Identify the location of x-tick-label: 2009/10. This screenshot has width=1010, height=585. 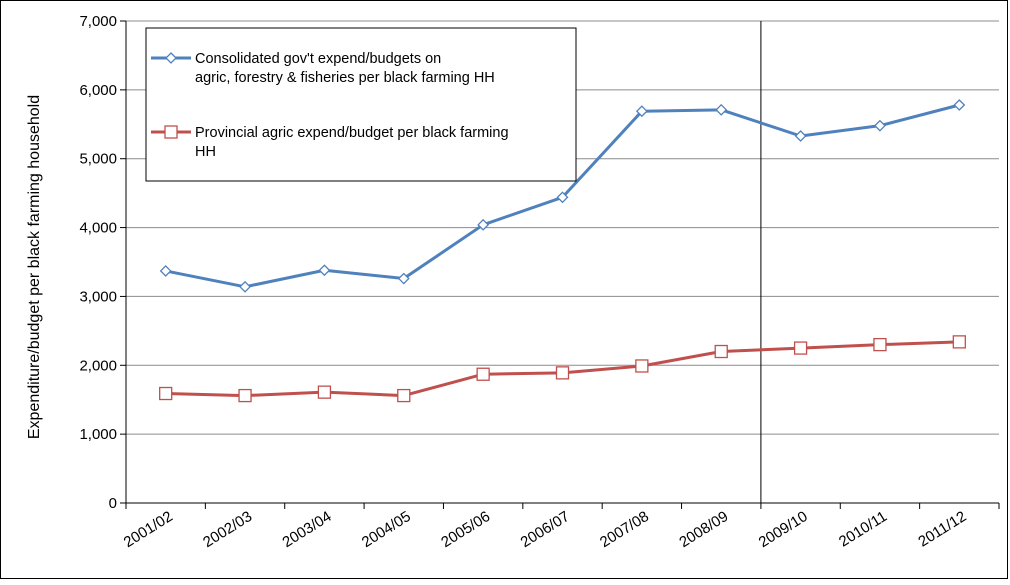
(783, 529).